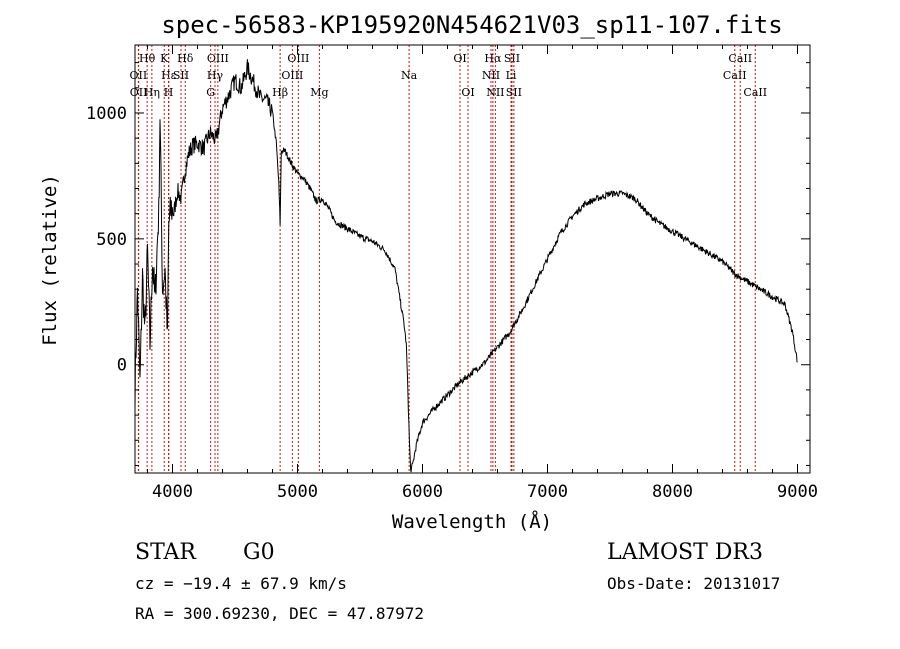 Image resolution: width=900 pixels, height=649 pixels. I want to click on line-marker-label: Mg, so click(319, 92).